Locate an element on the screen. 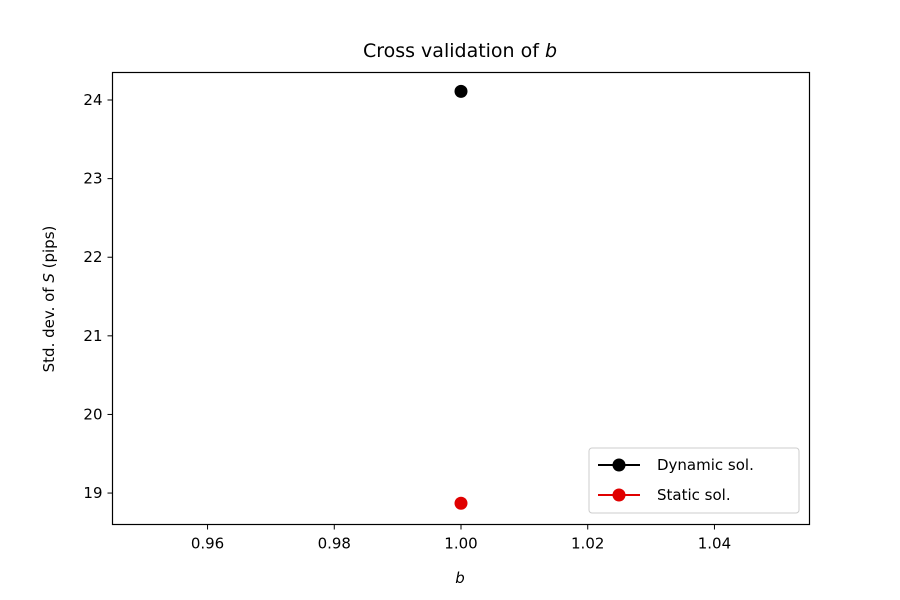  chart-title: Cross validation of b is located at coordinates (460, 51).